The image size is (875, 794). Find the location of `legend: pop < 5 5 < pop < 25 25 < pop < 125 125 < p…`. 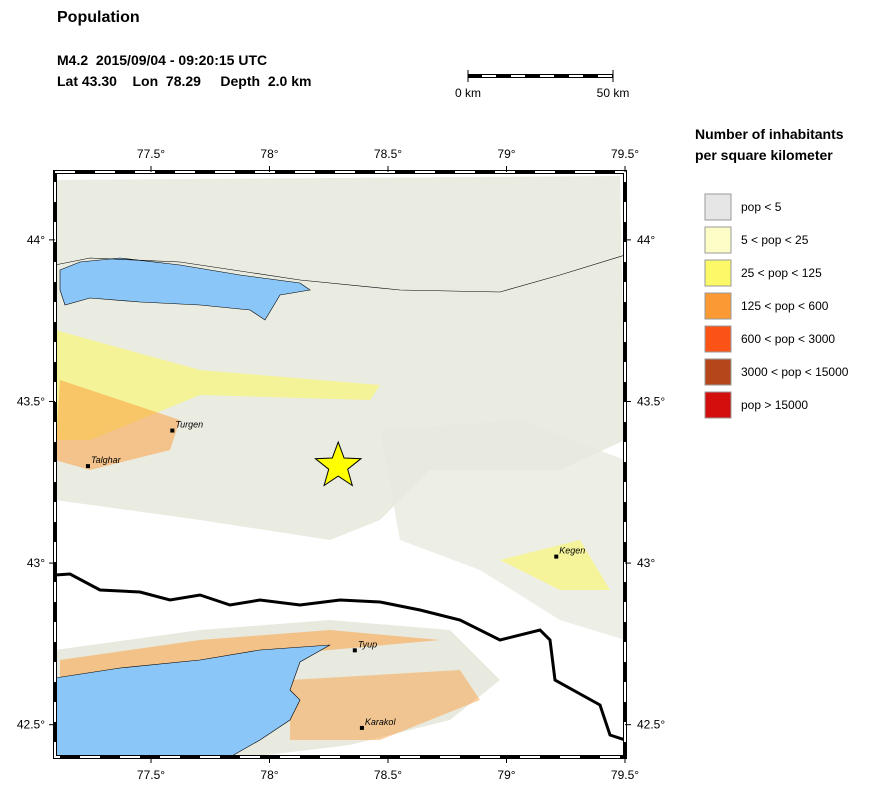

legend: pop < 5 5 < pop < 25 25 < pop < 125 125 < p… is located at coordinates (776, 306).